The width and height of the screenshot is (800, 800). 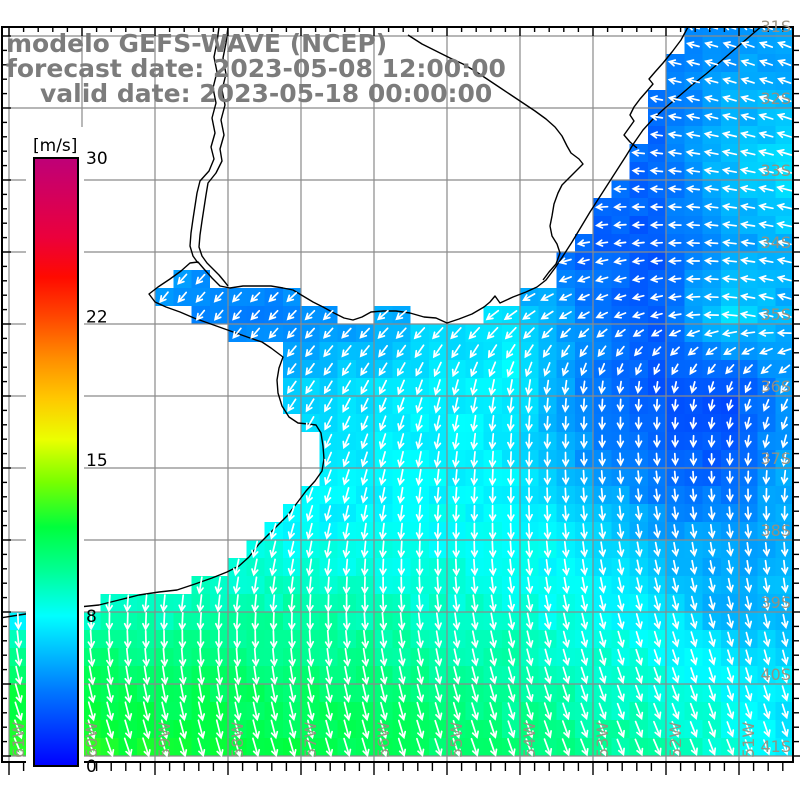 I want to click on lon-label: 54W, so click(x=529, y=740).